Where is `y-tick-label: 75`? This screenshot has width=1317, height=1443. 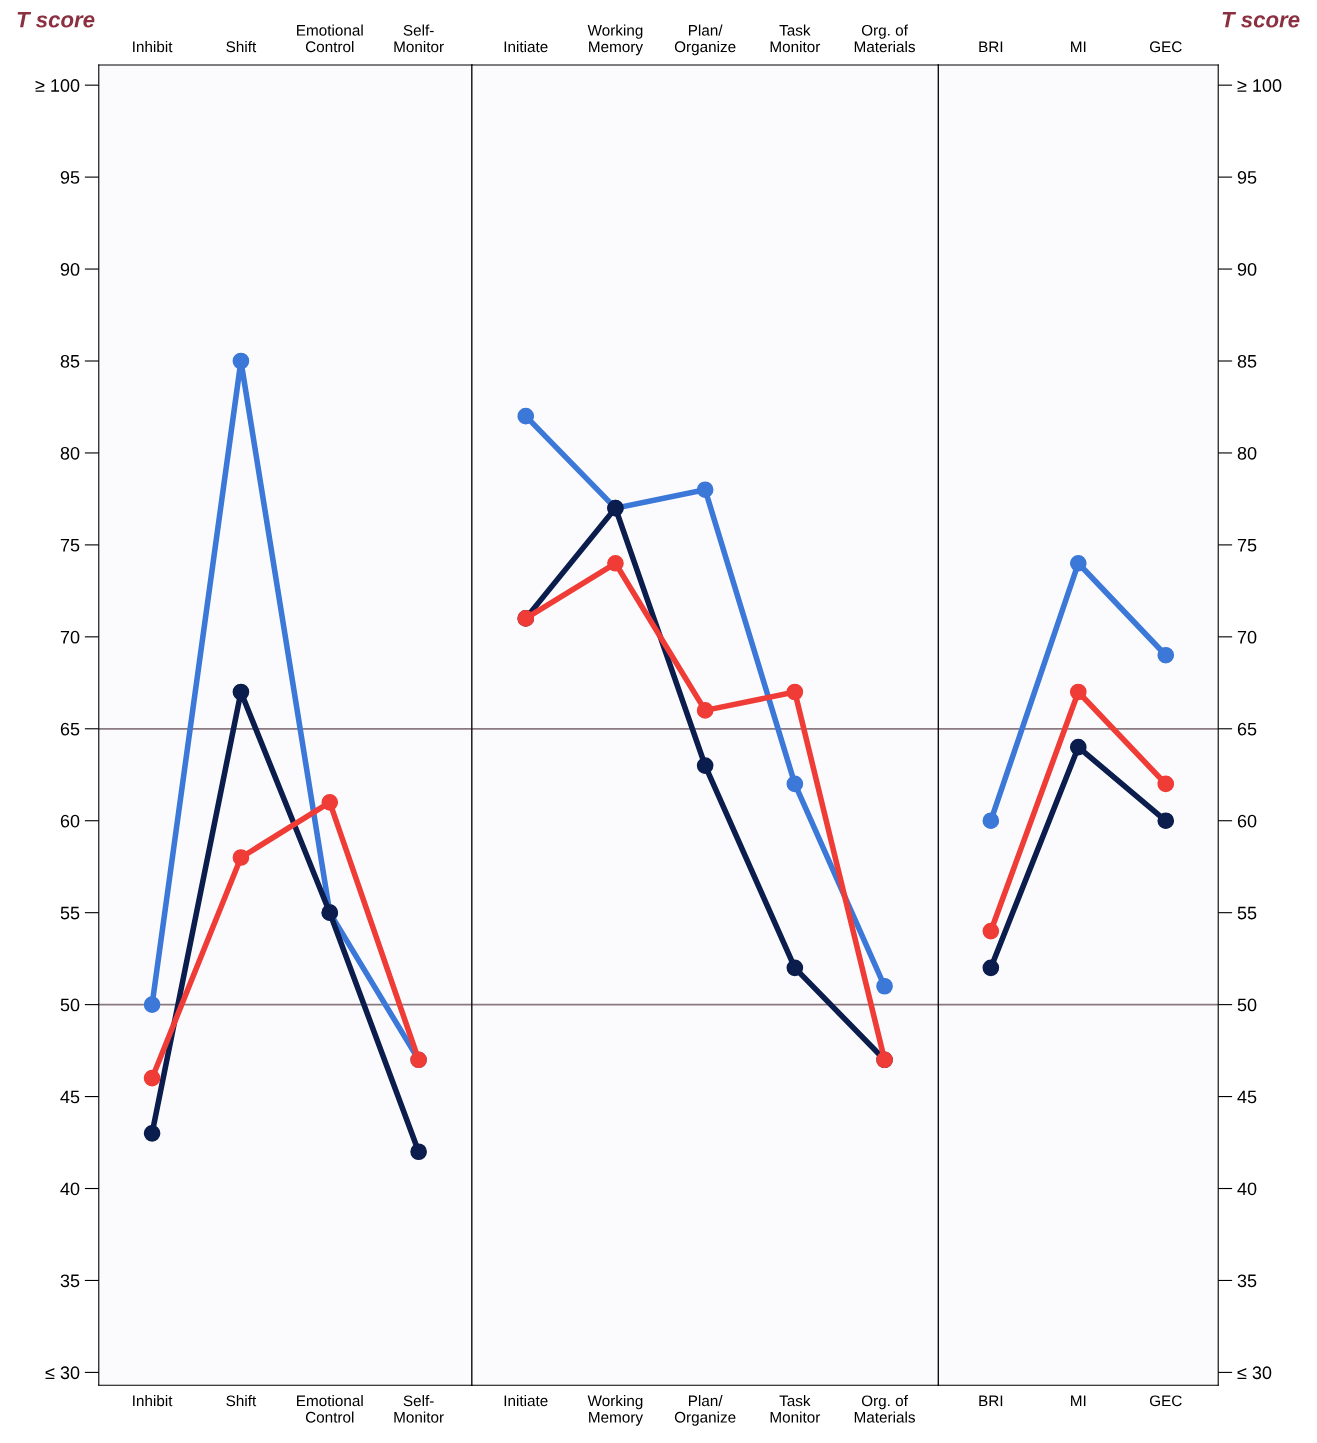
y-tick-label: 75 is located at coordinates (70, 545).